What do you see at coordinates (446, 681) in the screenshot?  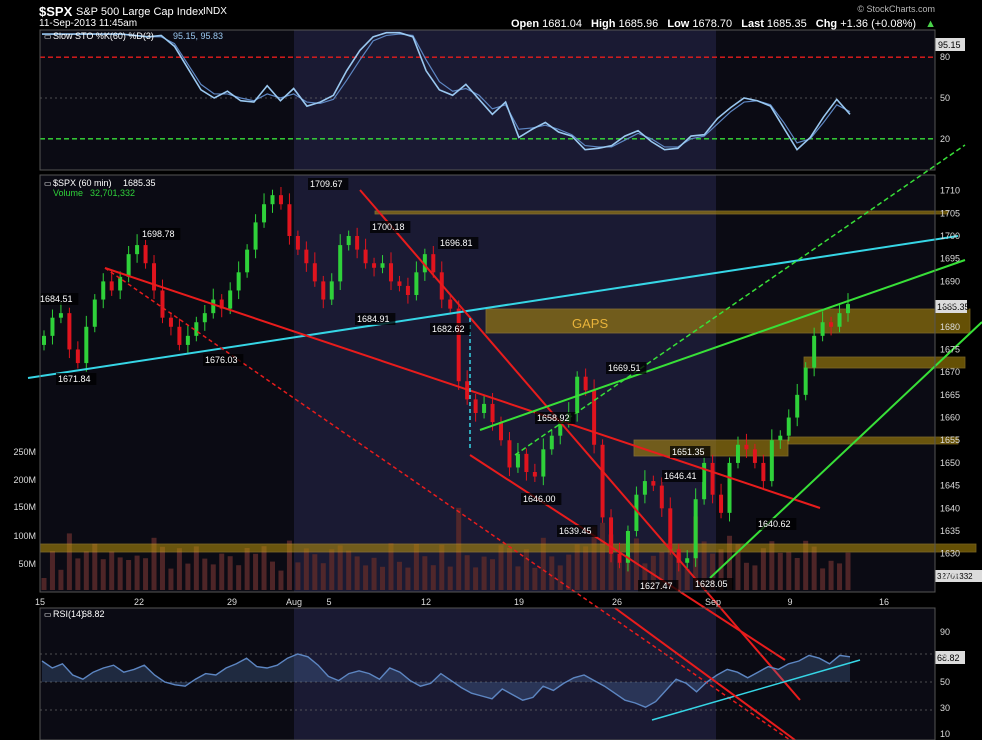 I see `rsi-area` at bounding box center [446, 681].